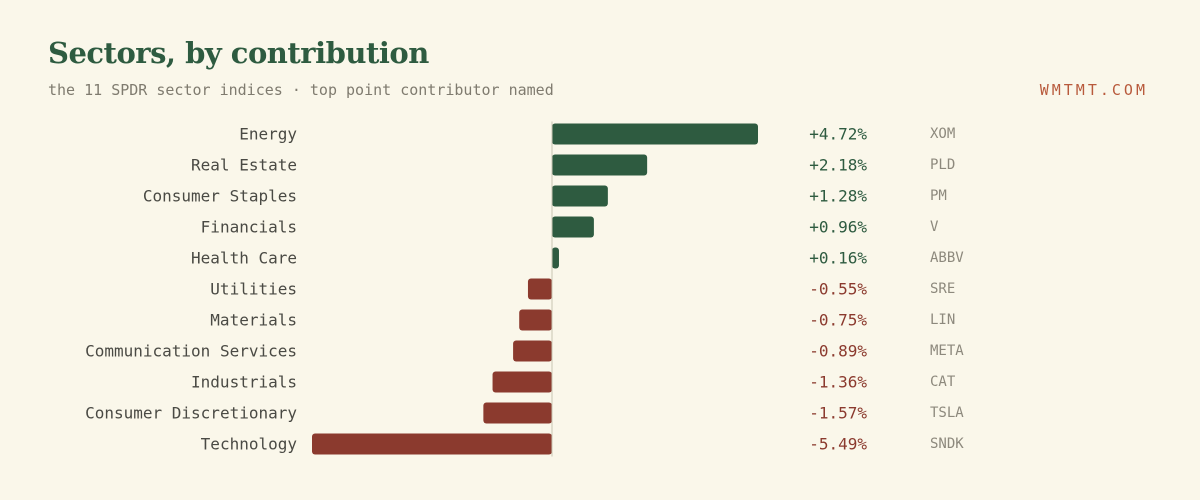 This screenshot has width=1200, height=500. Describe the element at coordinates (838, 258) in the screenshot. I see `value-label: +0.16%` at that location.